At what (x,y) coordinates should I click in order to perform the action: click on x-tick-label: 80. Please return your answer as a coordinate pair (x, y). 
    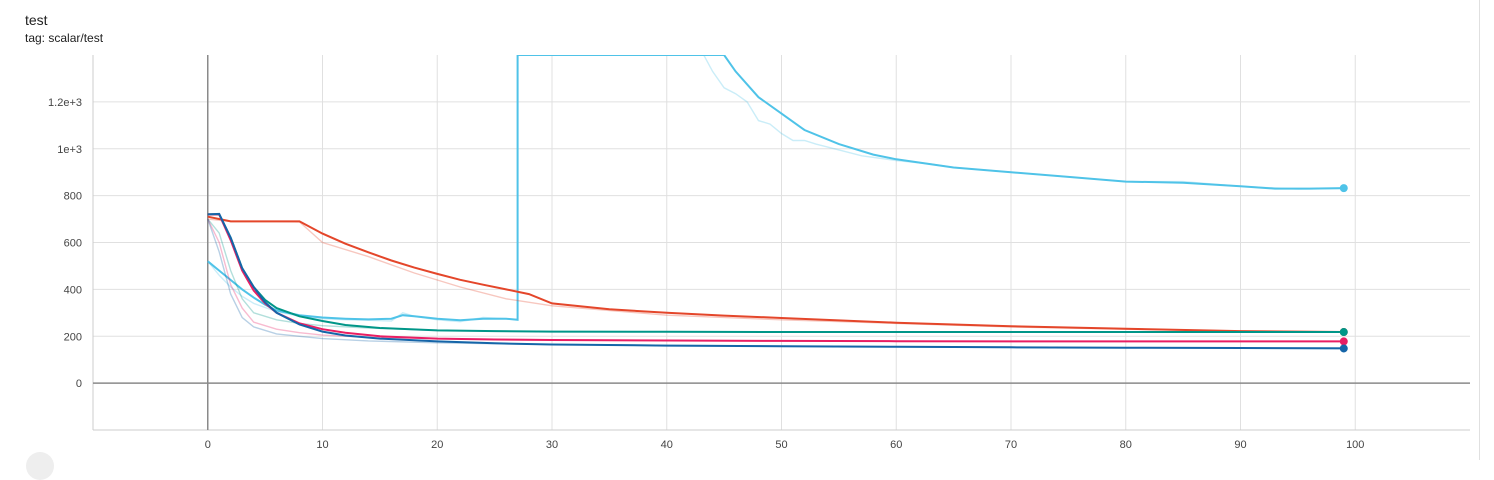
    Looking at the image, I should click on (1126, 445).